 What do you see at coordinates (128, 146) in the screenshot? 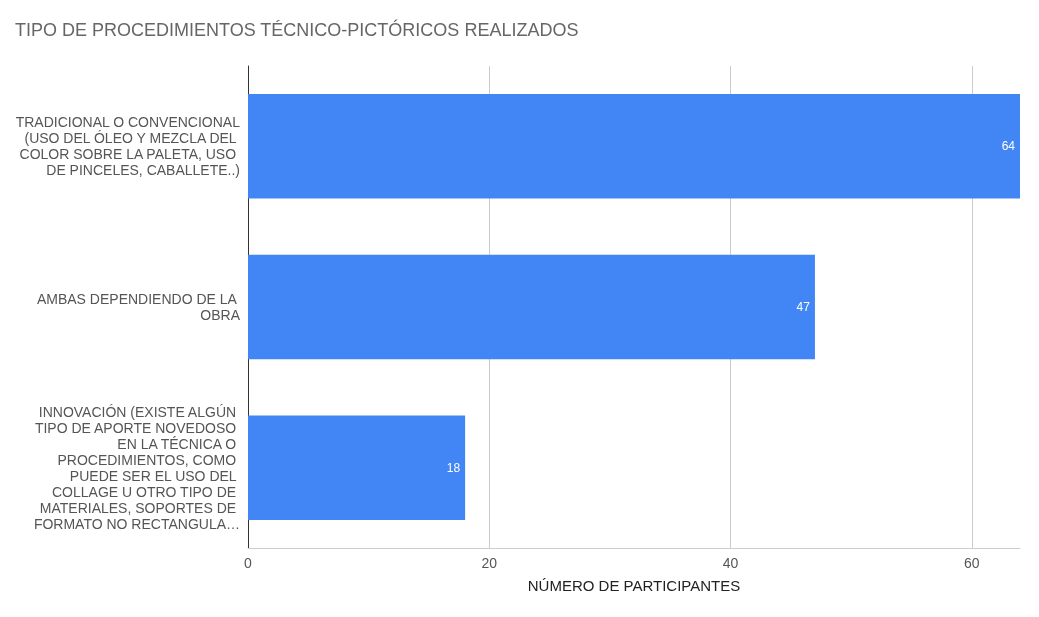
I see `y-tick-label: TRADICIONAL O CONVENCIONAL (USO DEL ÓLEO Y MEZCLA DEL COLOR SOBRE LA PALETA, USO DE PINCELES, CABALLETE..)` at bounding box center [128, 146].